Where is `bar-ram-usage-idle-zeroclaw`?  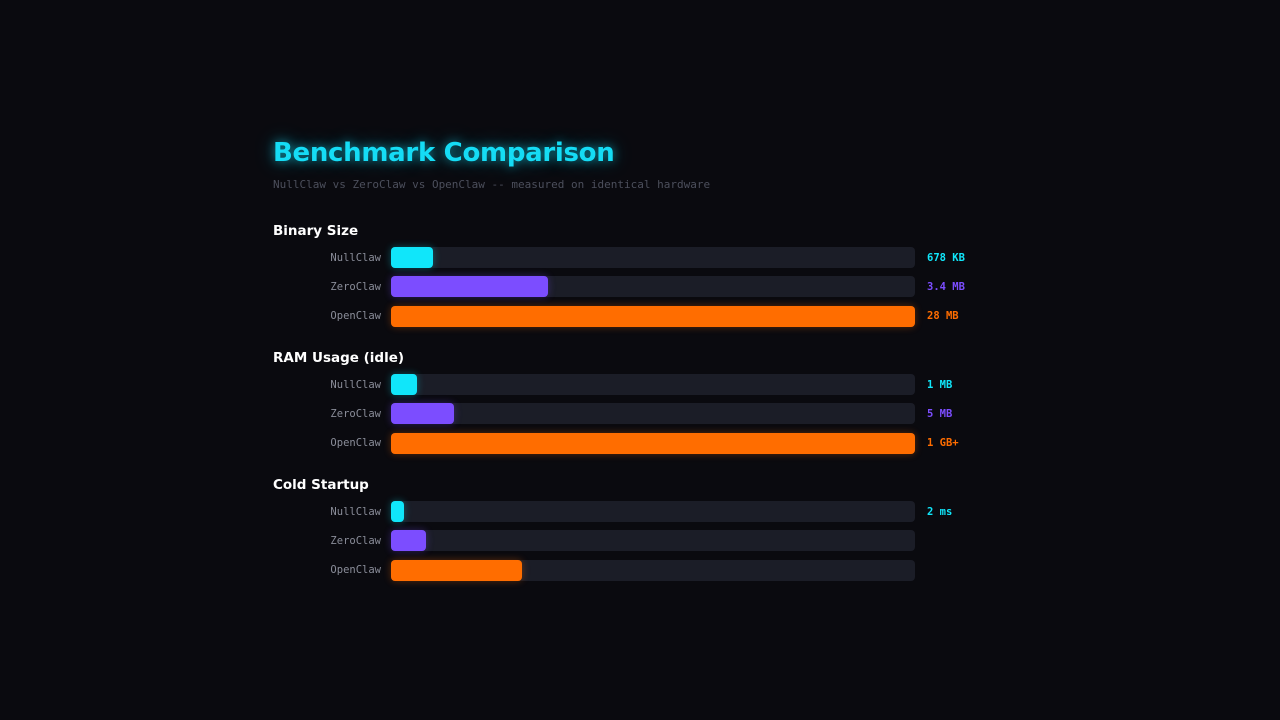
bar-ram-usage-idle-zeroclaw is located at coordinates (422, 414).